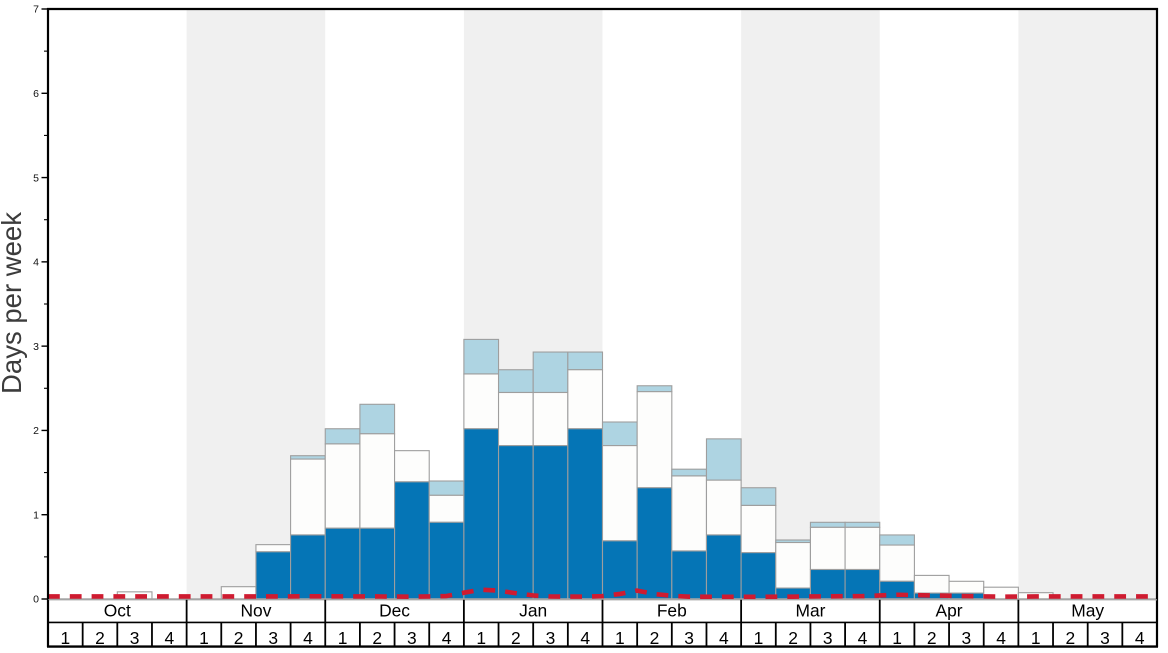 The width and height of the screenshot is (1168, 653). I want to click on svg-text: 6, so click(36, 94).